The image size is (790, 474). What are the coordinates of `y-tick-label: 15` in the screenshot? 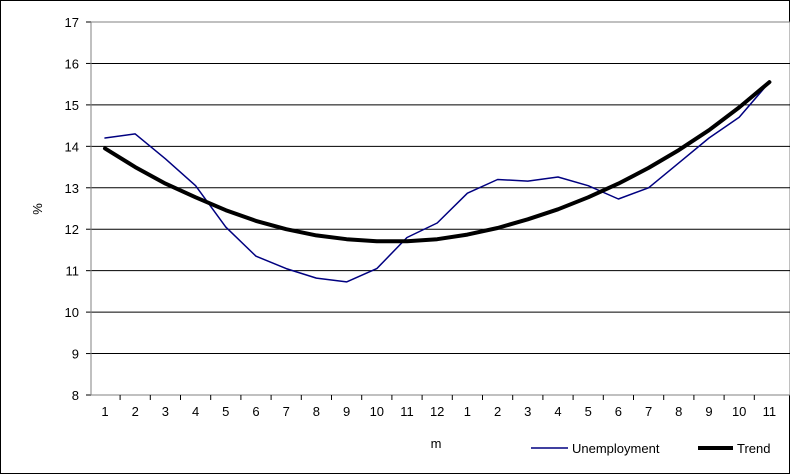 It's located at (72, 105).